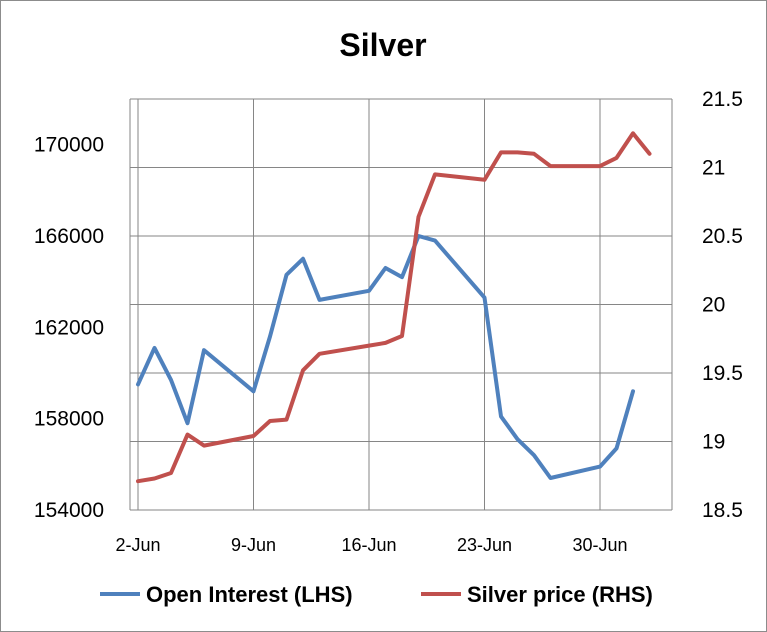  I want to click on right-tick-label: 20, so click(713, 305).